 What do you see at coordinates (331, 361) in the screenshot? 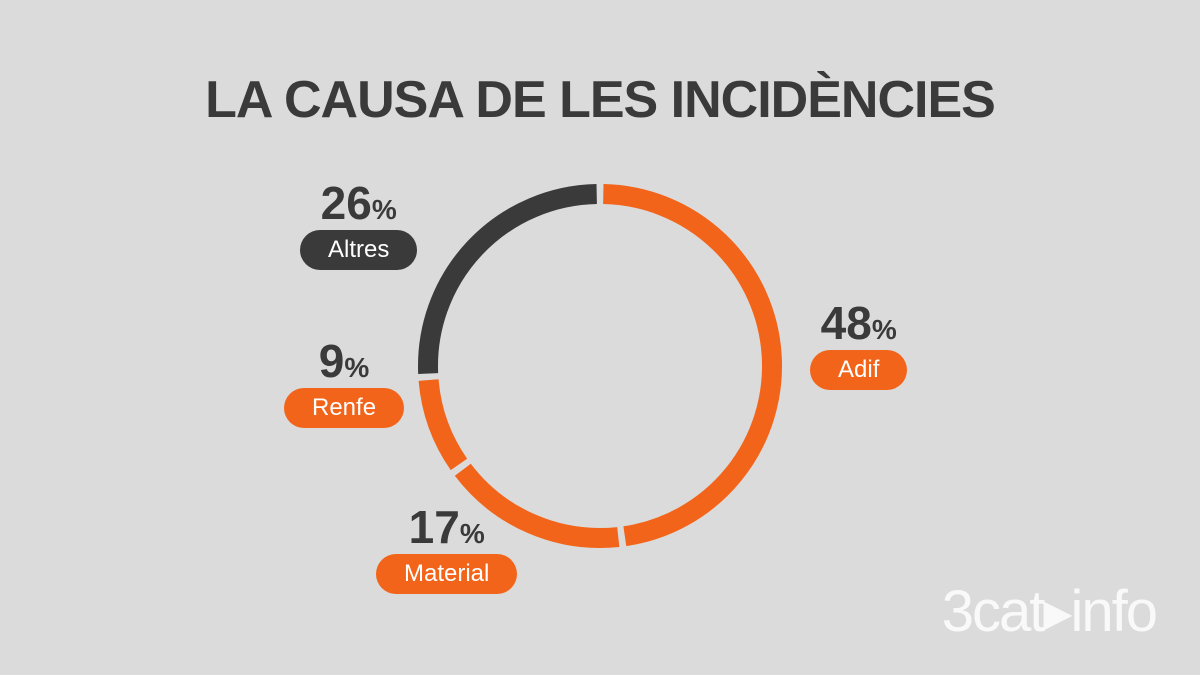
I see `slice-value: 9` at bounding box center [331, 361].